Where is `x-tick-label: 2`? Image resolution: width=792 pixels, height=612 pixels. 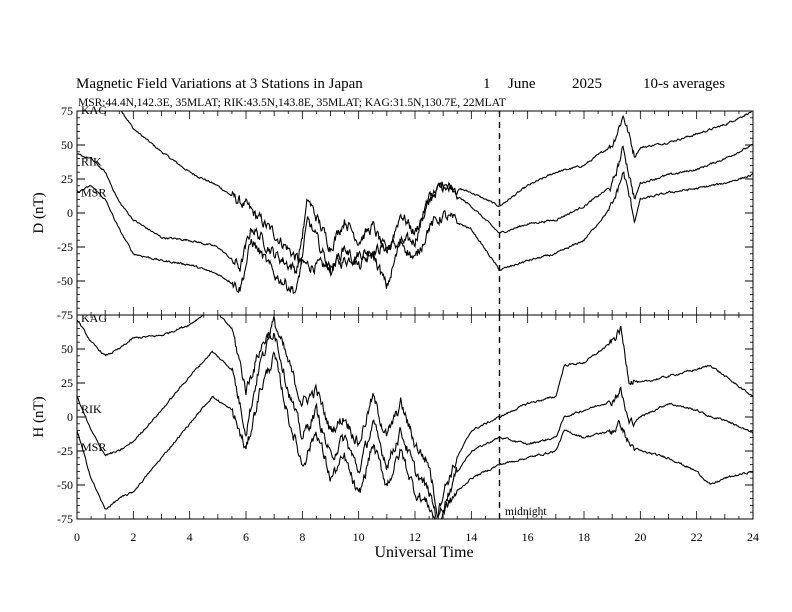
x-tick-label: 2 is located at coordinates (133, 537).